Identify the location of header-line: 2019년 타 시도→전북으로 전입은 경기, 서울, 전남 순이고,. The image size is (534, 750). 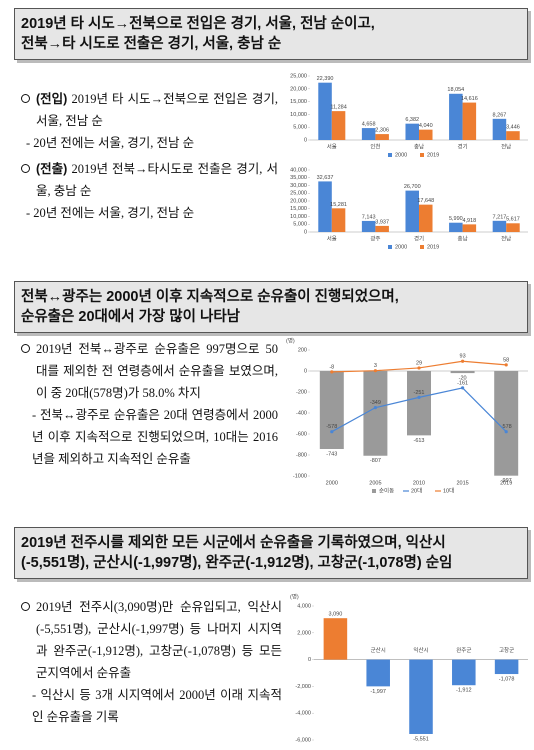
(198, 24).